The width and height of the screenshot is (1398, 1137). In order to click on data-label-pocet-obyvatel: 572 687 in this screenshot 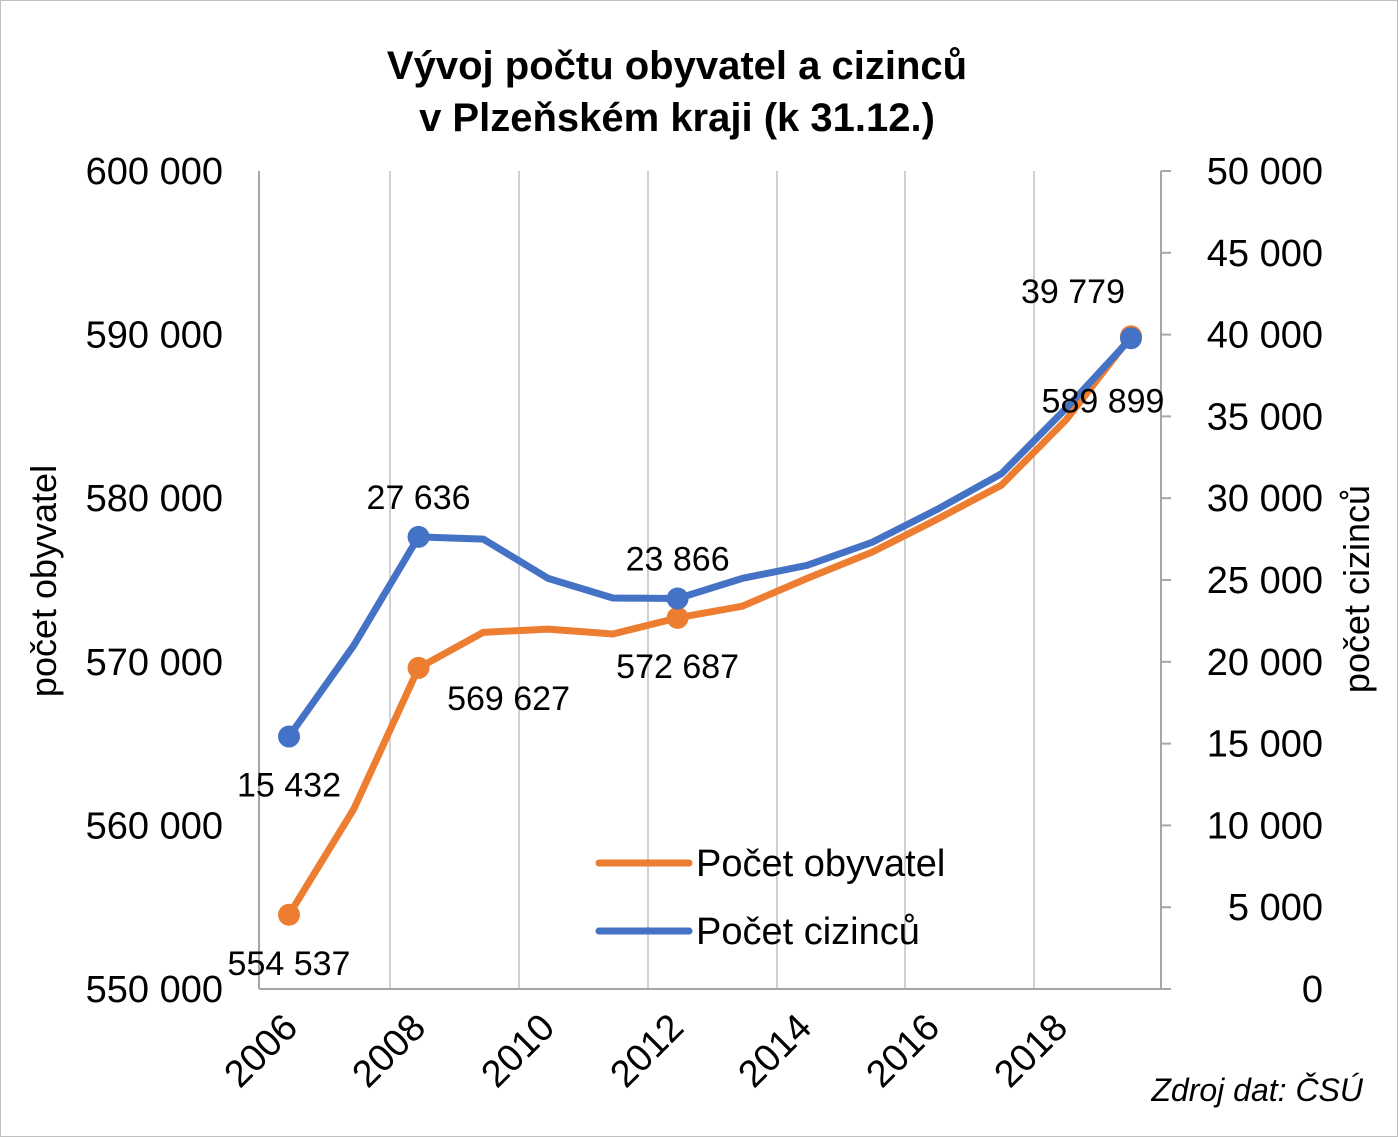, I will do `click(677, 667)`.